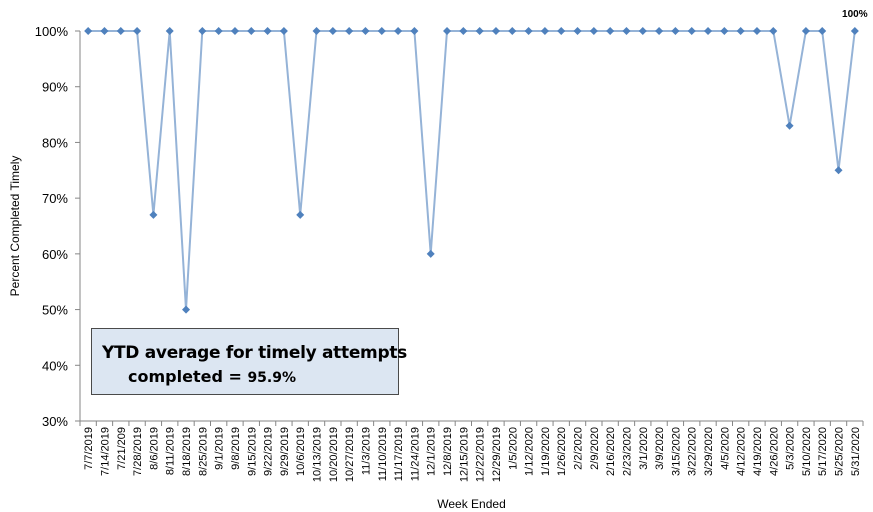 This screenshot has height=512, width=873. Describe the element at coordinates (55, 254) in the screenshot. I see `y-tick-label: 60%` at that location.